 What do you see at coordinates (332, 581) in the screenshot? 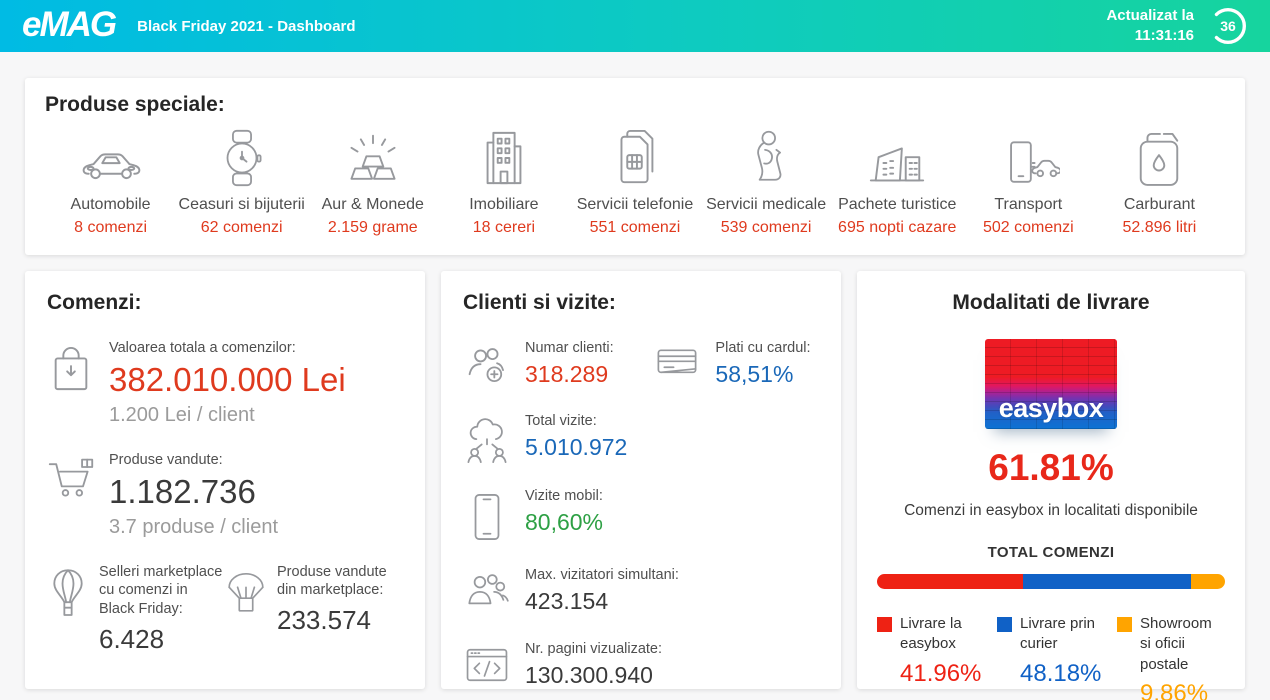
I see `stat-label: Produse vandute din marketplace:` at bounding box center [332, 581].